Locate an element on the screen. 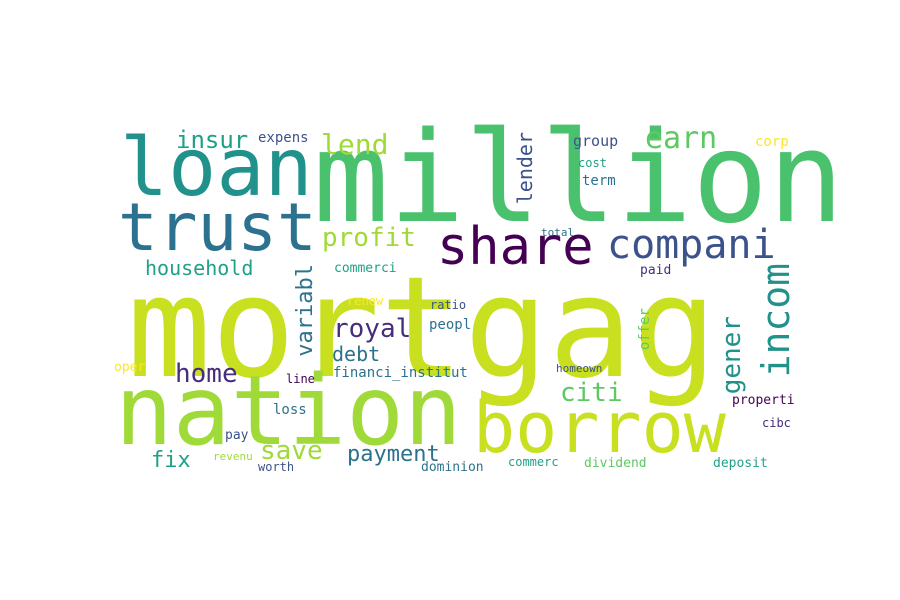  word-variabl: variabl is located at coordinates (305, 310).